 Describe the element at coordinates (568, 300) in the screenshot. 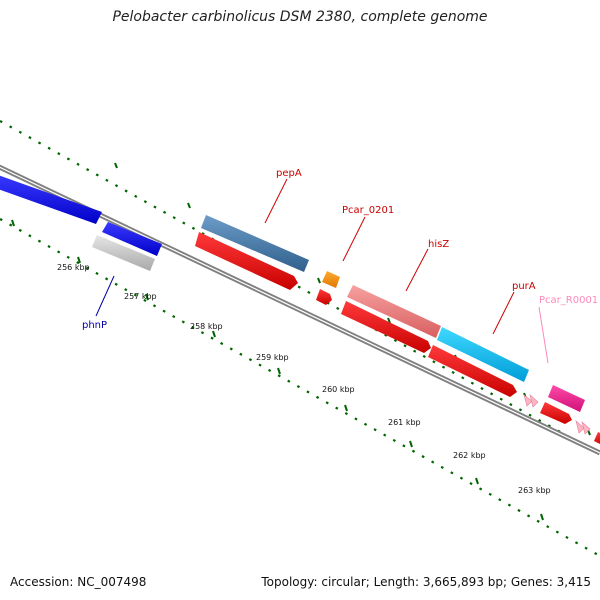

I see `label-pcar-r0001: Pcar_R0001` at that location.